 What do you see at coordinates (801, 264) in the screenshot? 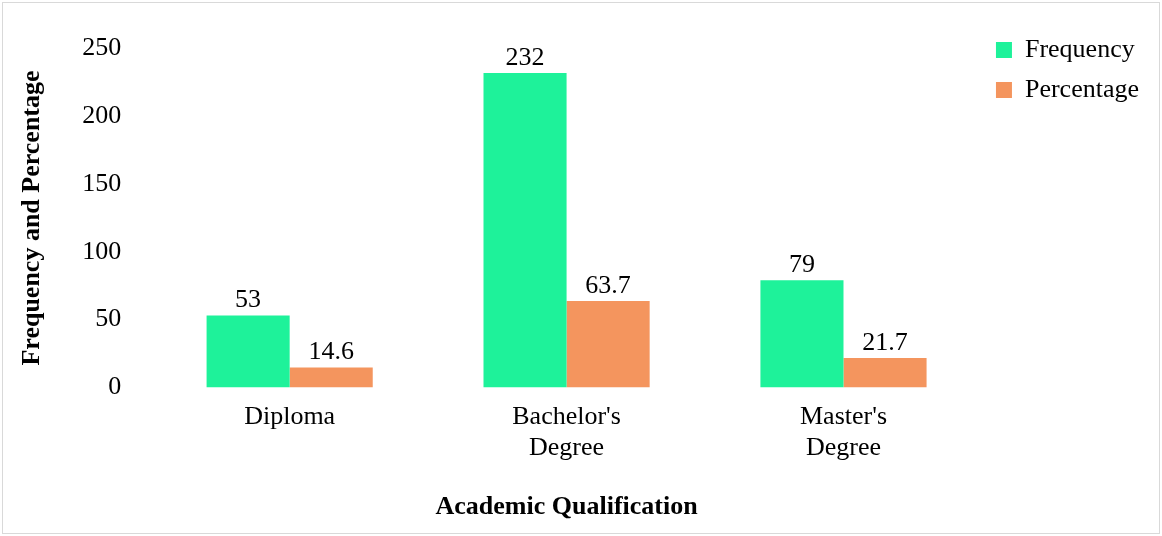
I see `data-label: 79` at bounding box center [801, 264].